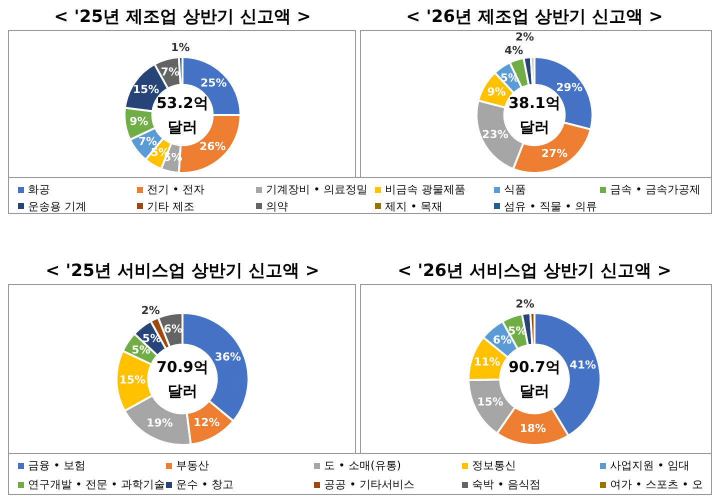 Image resolution: width=720 pixels, height=502 pixels. What do you see at coordinates (213, 146) in the screenshot?
I see `data-label: 26%` at bounding box center [213, 146].